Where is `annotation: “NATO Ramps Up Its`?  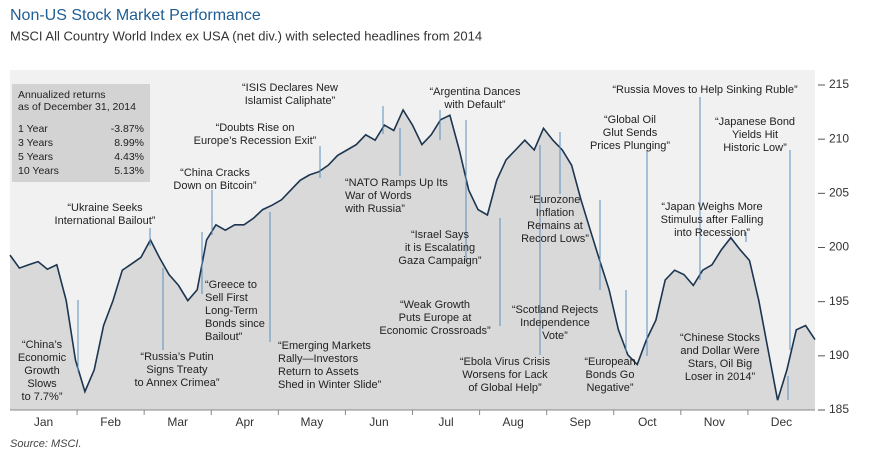
annotation: “NATO Ramps Up Its is located at coordinates (396, 183).